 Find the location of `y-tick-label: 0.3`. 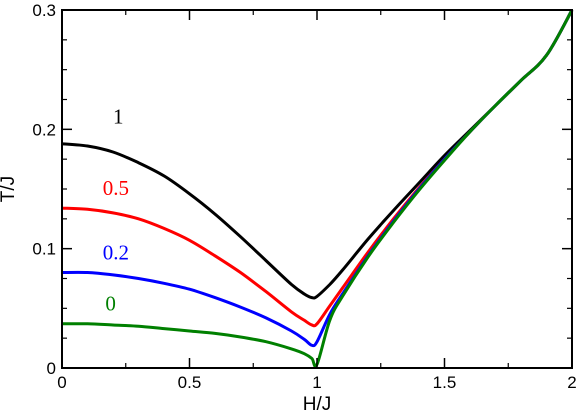

y-tick-label: 0.3 is located at coordinates (44, 10).